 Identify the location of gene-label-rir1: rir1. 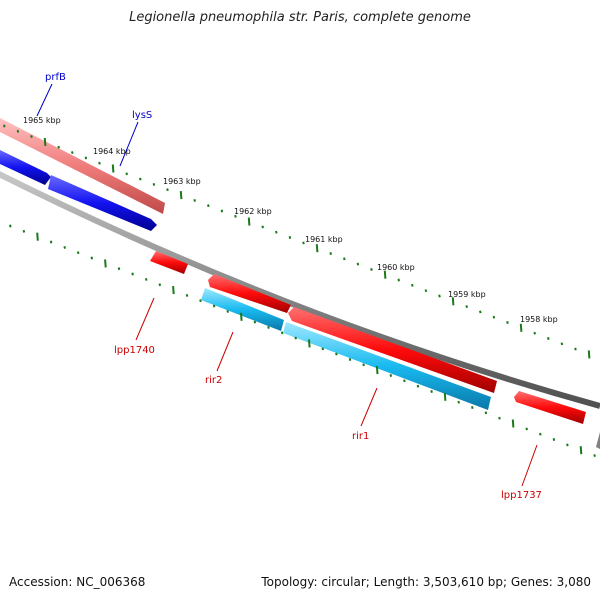
(360, 436).